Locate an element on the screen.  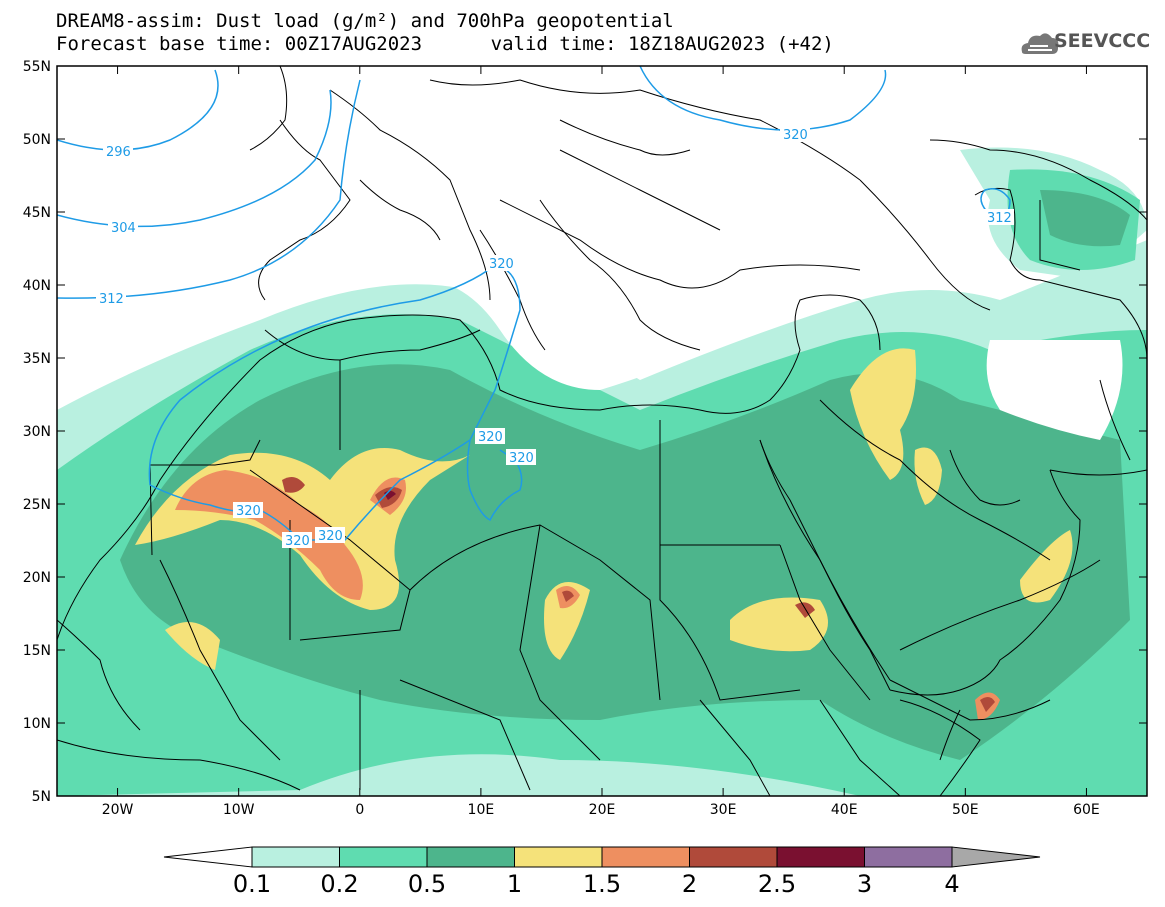
lat-tick-label: 30N is located at coordinates (37, 432).